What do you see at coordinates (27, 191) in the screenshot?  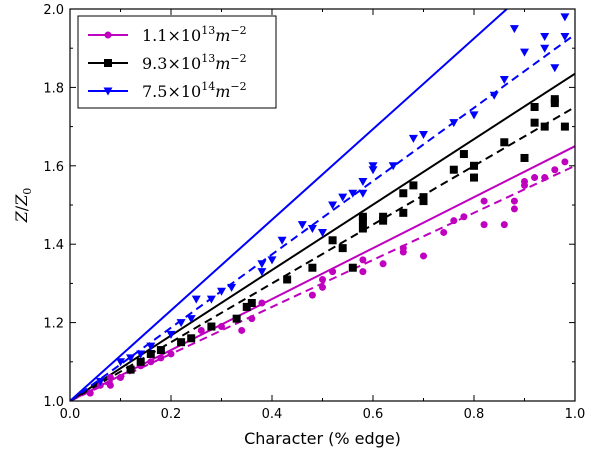 I see `y-axis-label-sub: 0` at bounding box center [27, 191].